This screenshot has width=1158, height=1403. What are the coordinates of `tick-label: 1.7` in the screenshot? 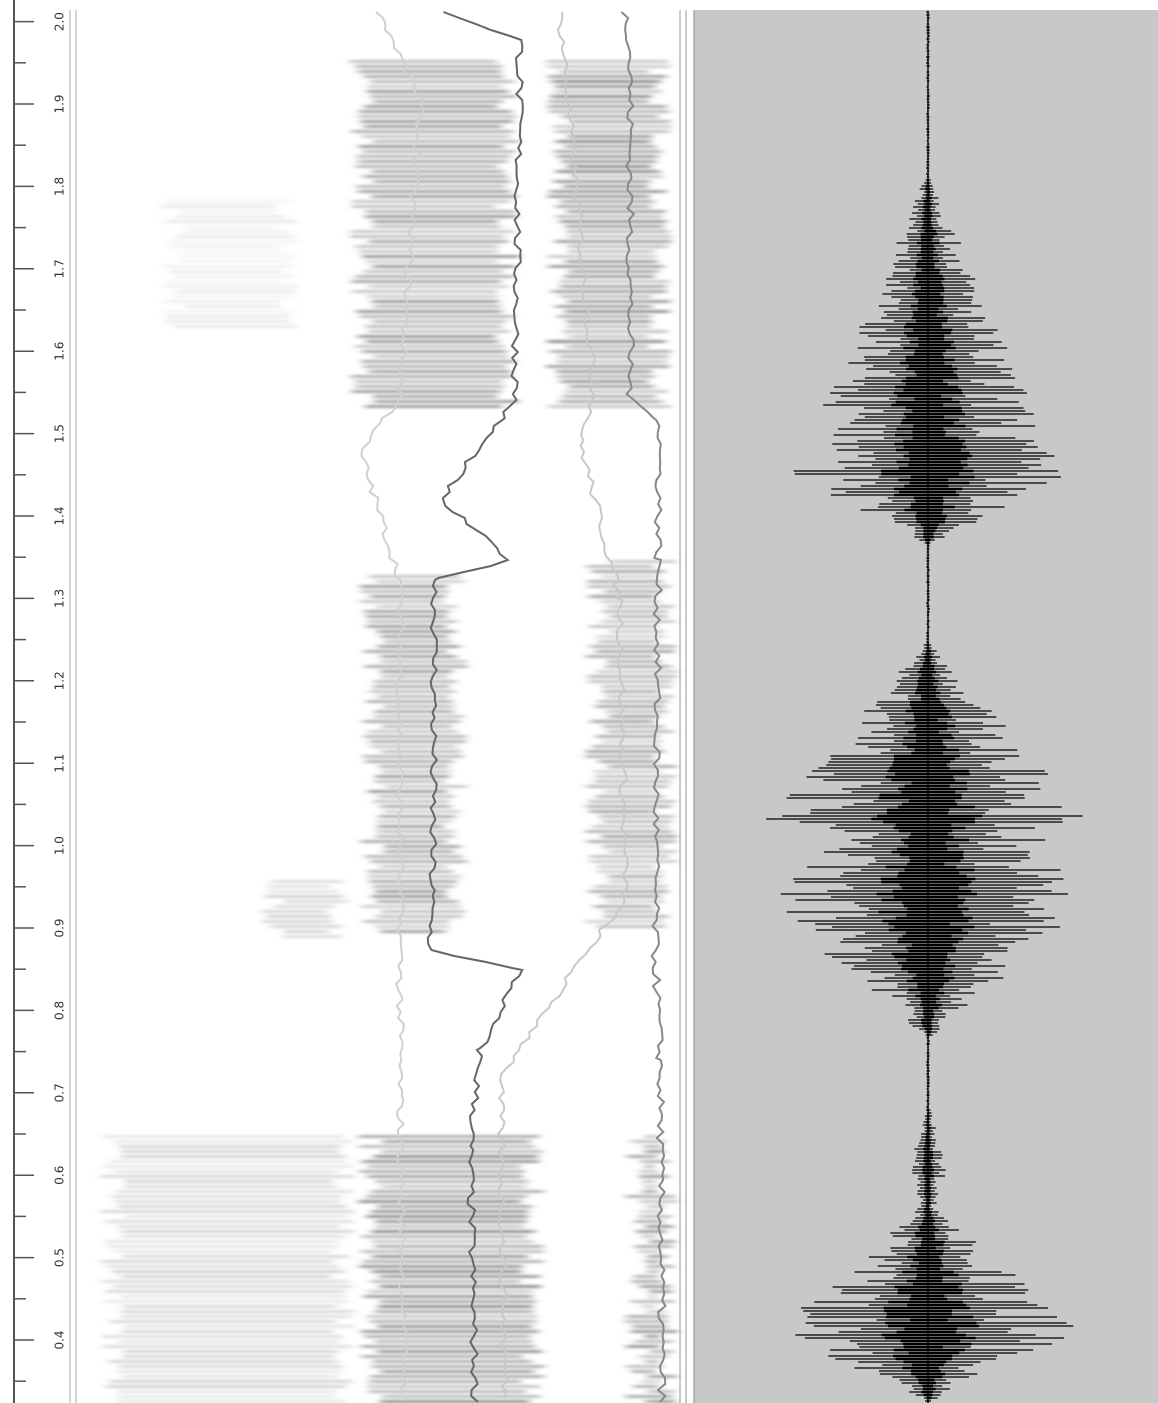 It's located at (60, 268).